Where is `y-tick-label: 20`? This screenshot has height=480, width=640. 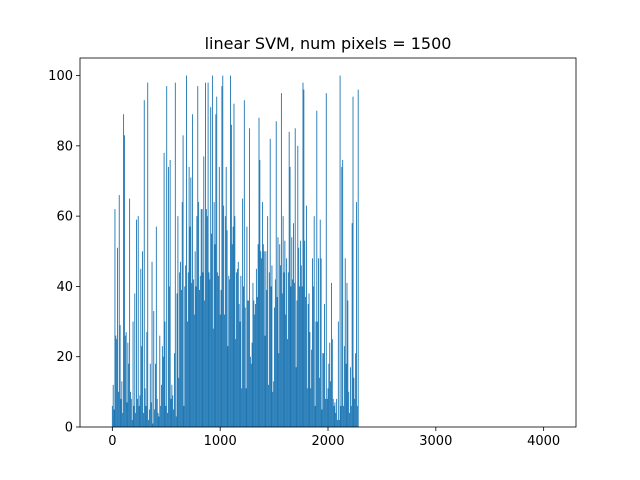 y-tick-label: 20 is located at coordinates (64, 357).